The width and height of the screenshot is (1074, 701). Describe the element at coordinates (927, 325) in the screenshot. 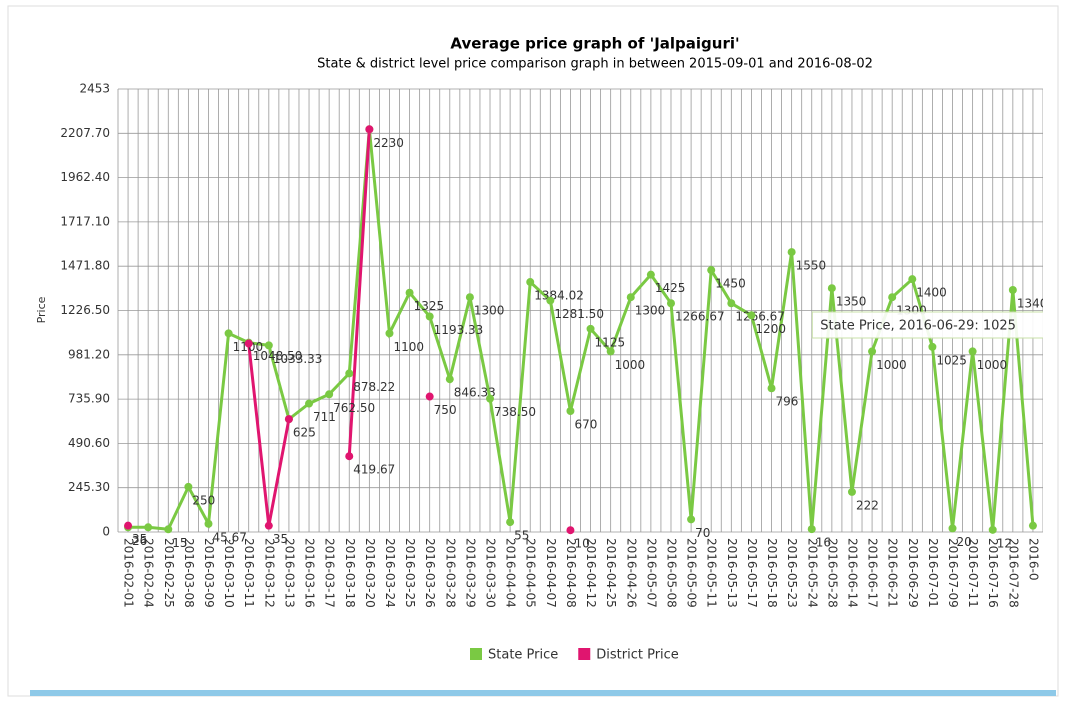

I see `tooltip-box` at that location.